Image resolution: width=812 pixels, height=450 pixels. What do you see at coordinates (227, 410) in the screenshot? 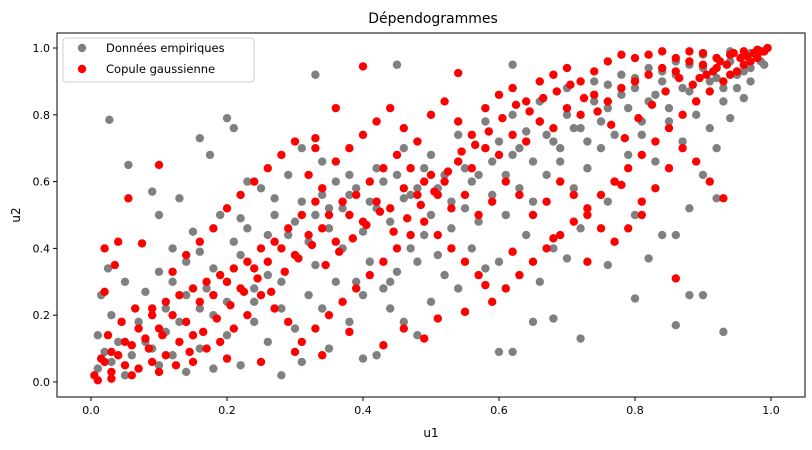
I see `x-tick-label: 0.2` at bounding box center [227, 410].